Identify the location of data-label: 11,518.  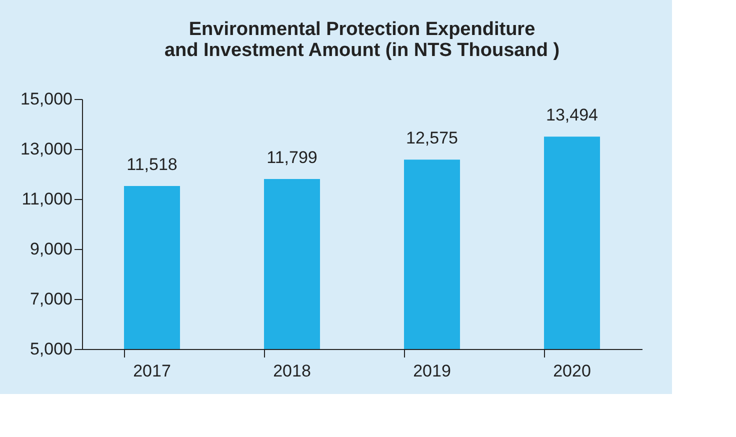
(152, 164).